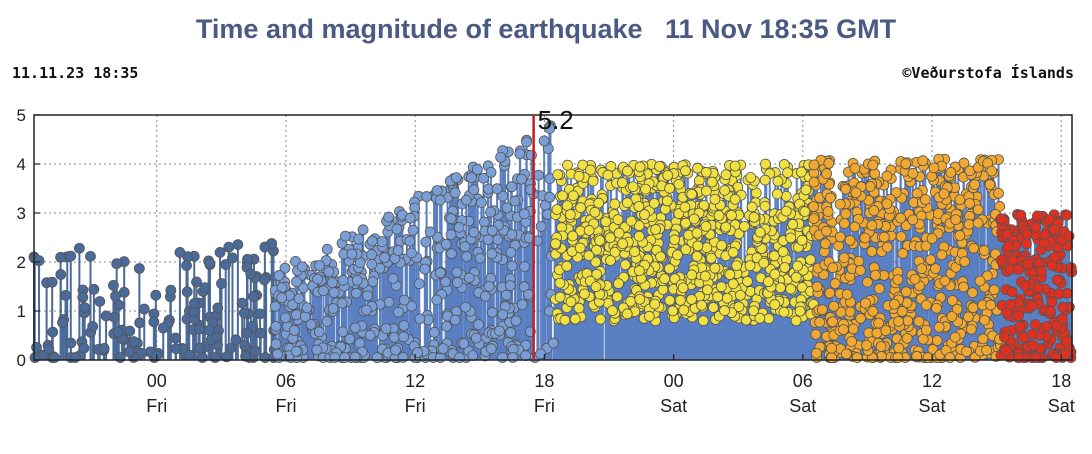 This screenshot has width=1092, height=454. What do you see at coordinates (803, 381) in the screenshot?
I see `x-tick-label: 06` at bounding box center [803, 381].